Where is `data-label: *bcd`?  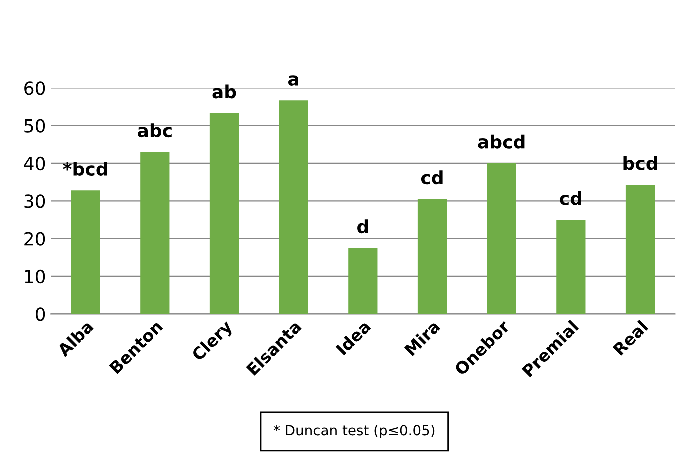
data-label: *bcd is located at coordinates (85, 169).